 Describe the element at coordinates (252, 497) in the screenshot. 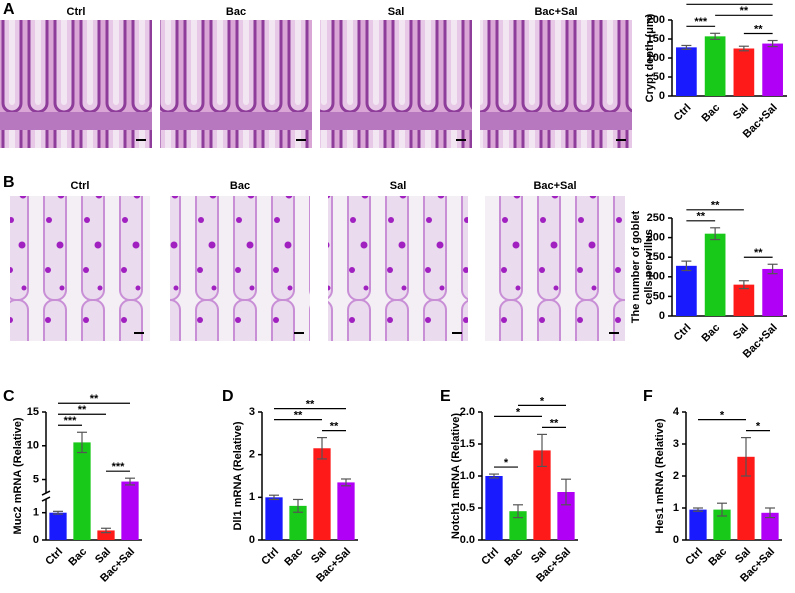

I see `y-tick-label: 1` at that location.